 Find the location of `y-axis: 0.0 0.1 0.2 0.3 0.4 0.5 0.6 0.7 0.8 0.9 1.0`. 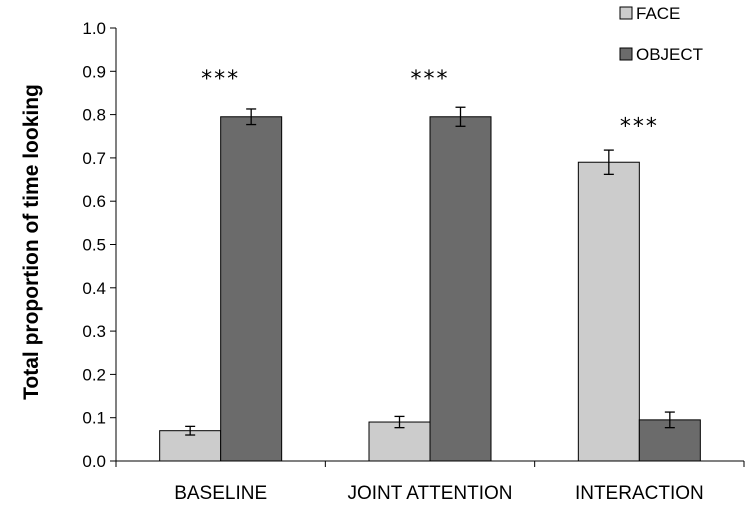

y-axis: 0.0 0.1 0.2 0.3 0.4 0.5 0.6 0.7 0.8 0.9 1.0 is located at coordinates (99, 245).